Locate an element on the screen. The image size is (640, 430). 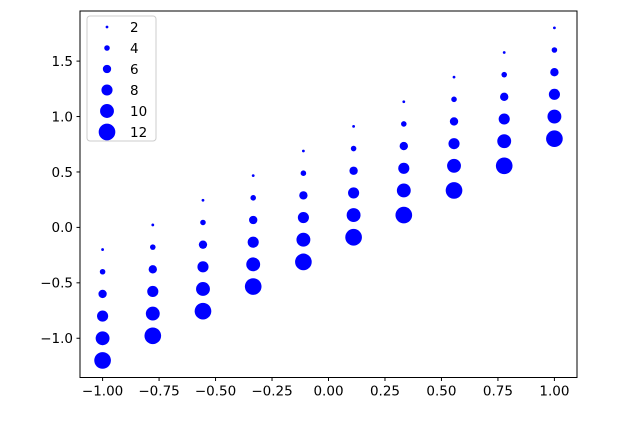
x-tick-label: 0.00 is located at coordinates (328, 392).